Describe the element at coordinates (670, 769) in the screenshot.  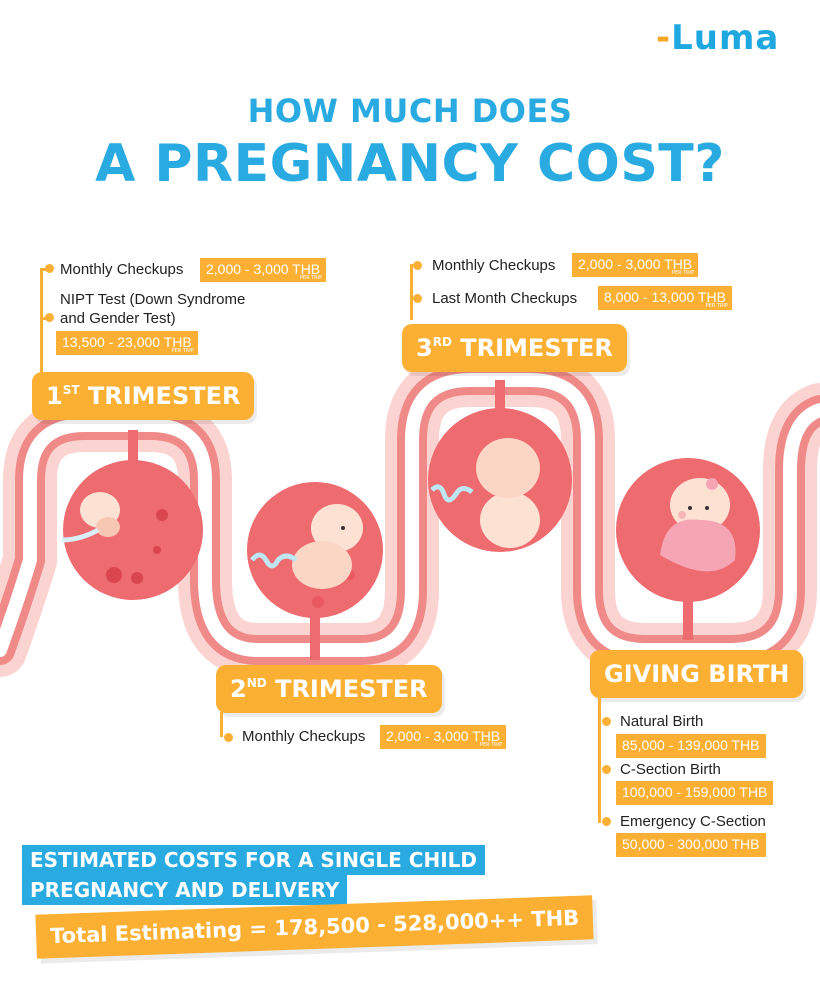
I see `birth-item-2-label: C-Section Birth` at that location.